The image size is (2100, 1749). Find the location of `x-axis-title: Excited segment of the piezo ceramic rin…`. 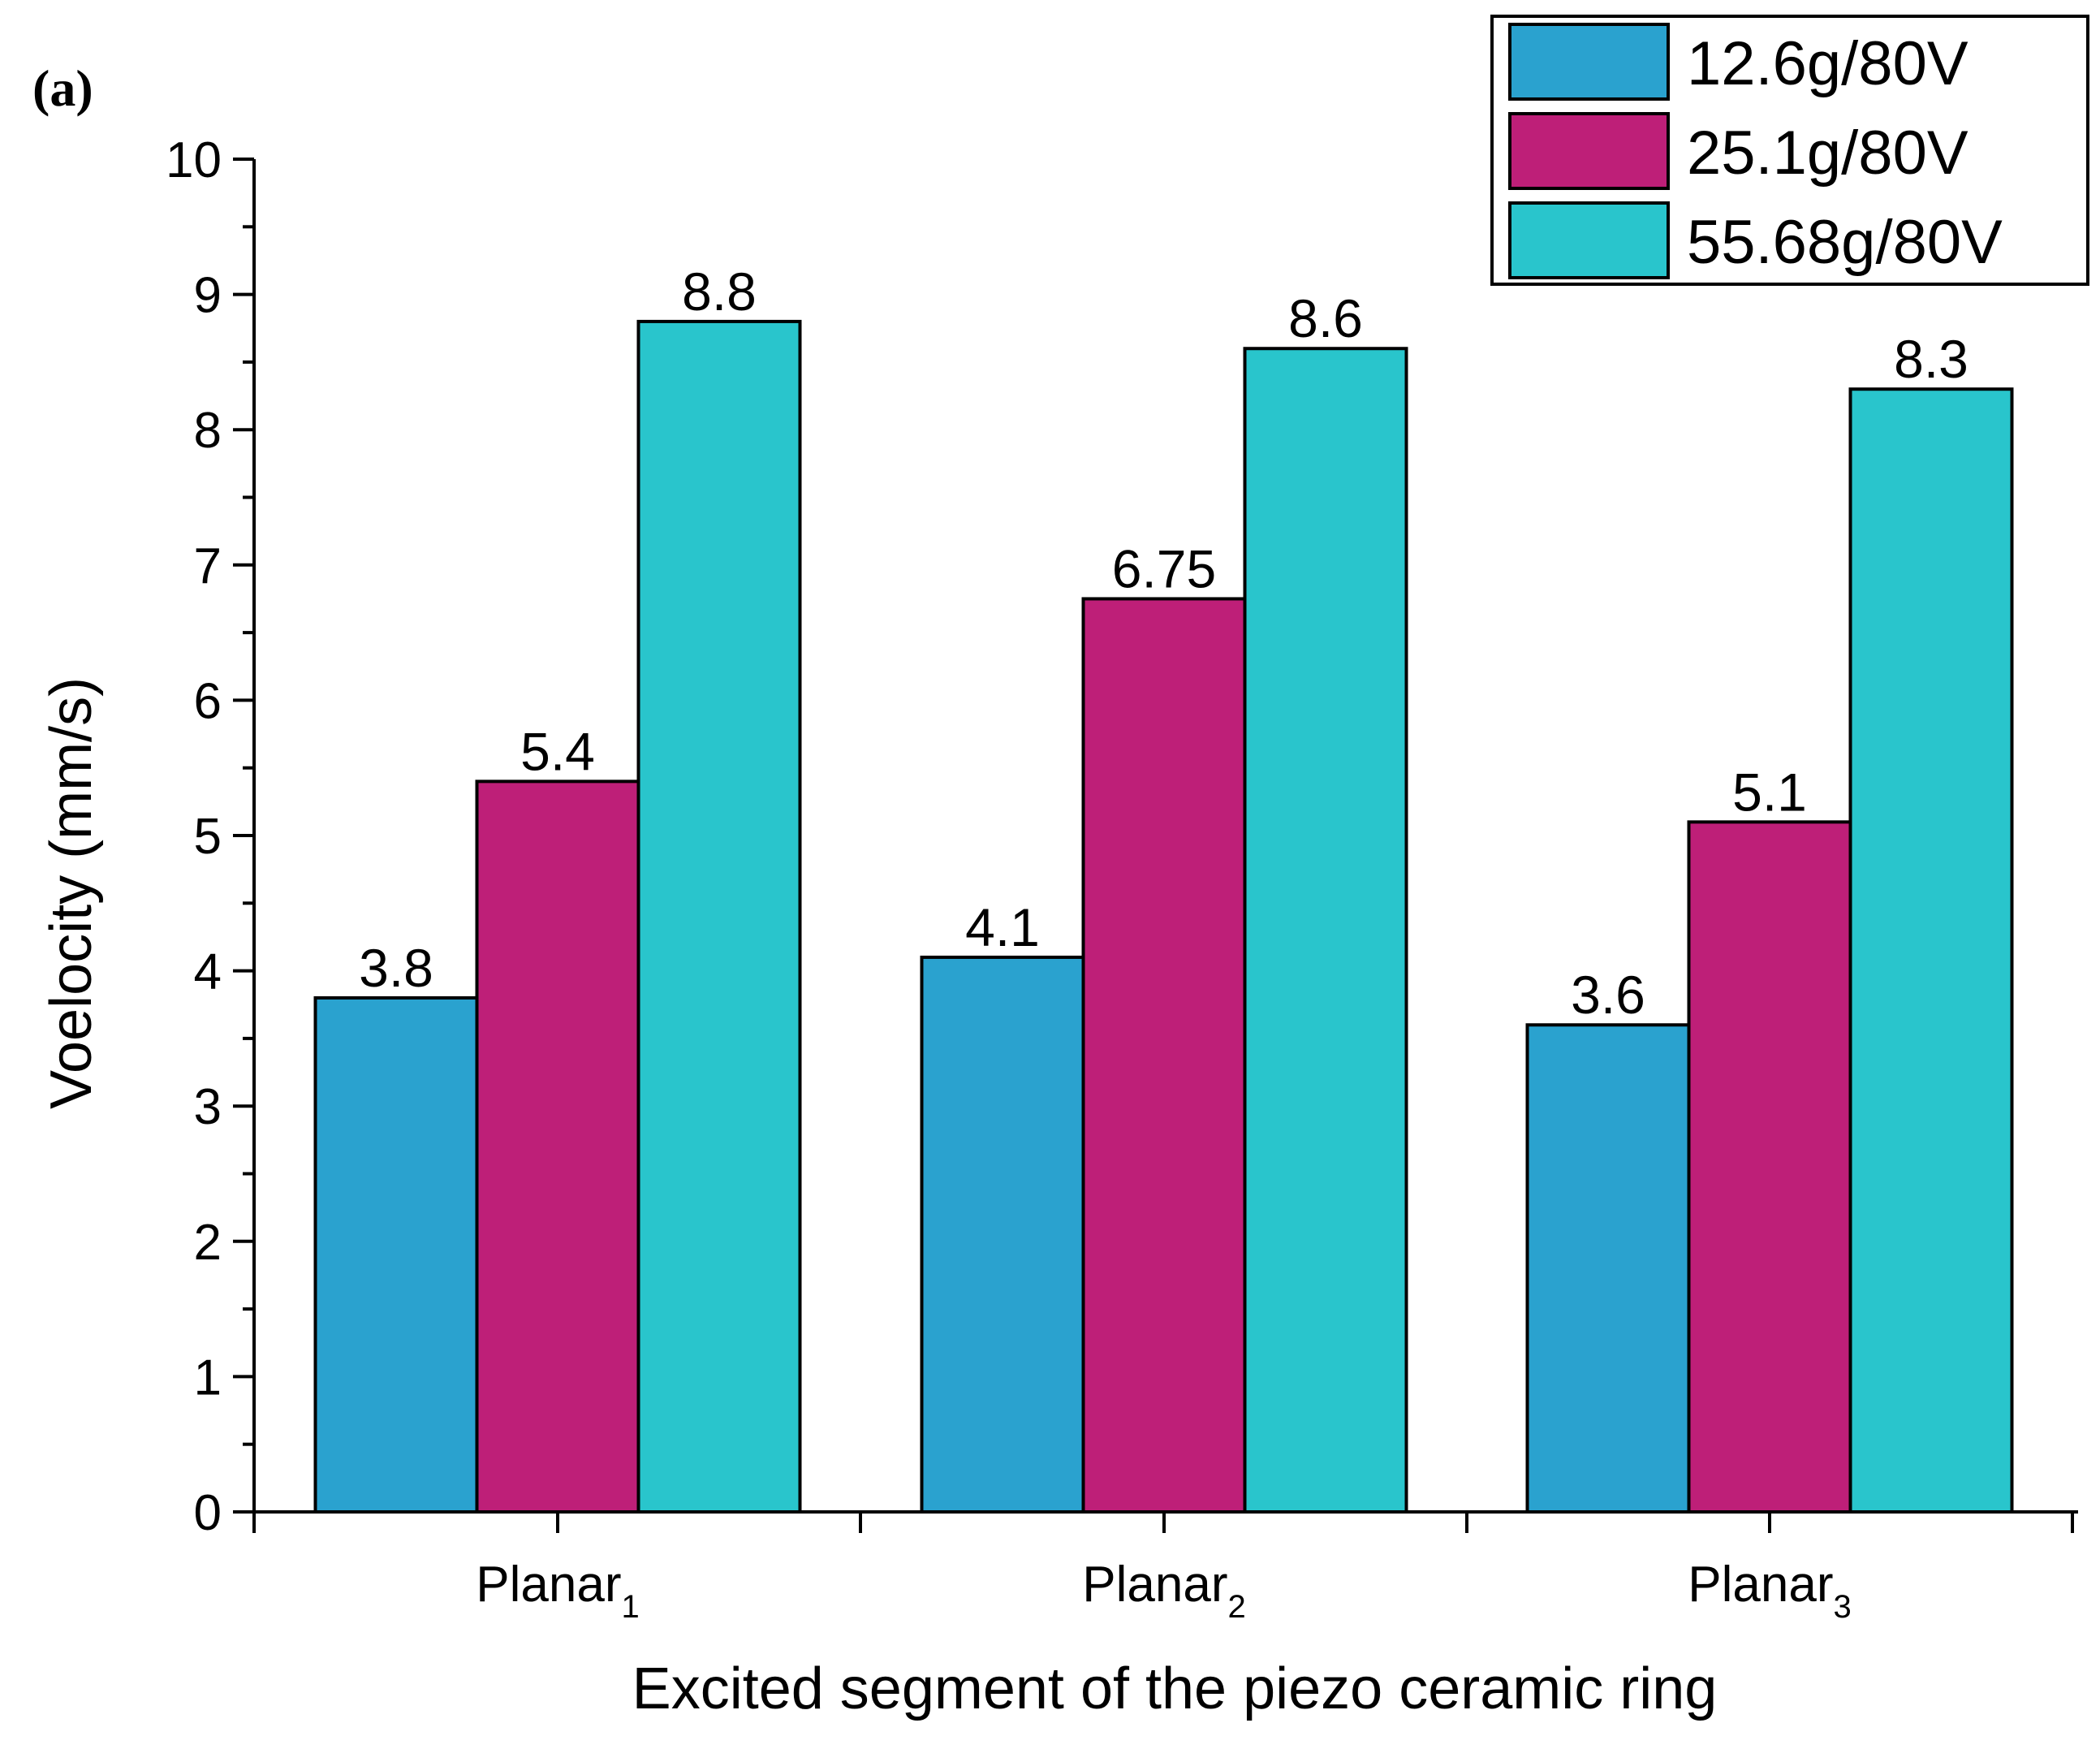

x-axis-title: Excited segment of the piezo ceramic rin… is located at coordinates (1175, 1688).